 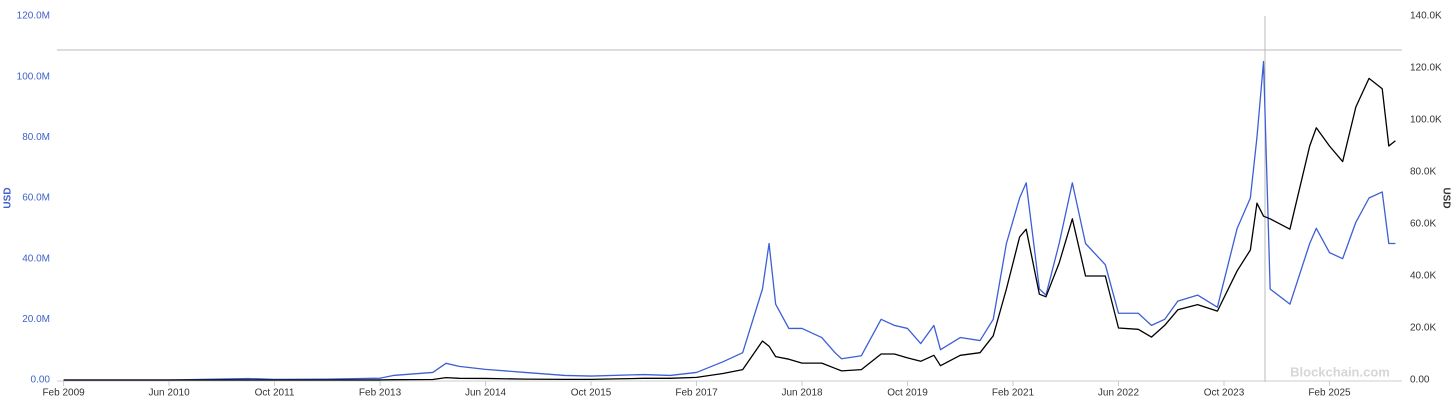 I want to click on x-tick-label: Jun 2022, so click(x=1119, y=393).